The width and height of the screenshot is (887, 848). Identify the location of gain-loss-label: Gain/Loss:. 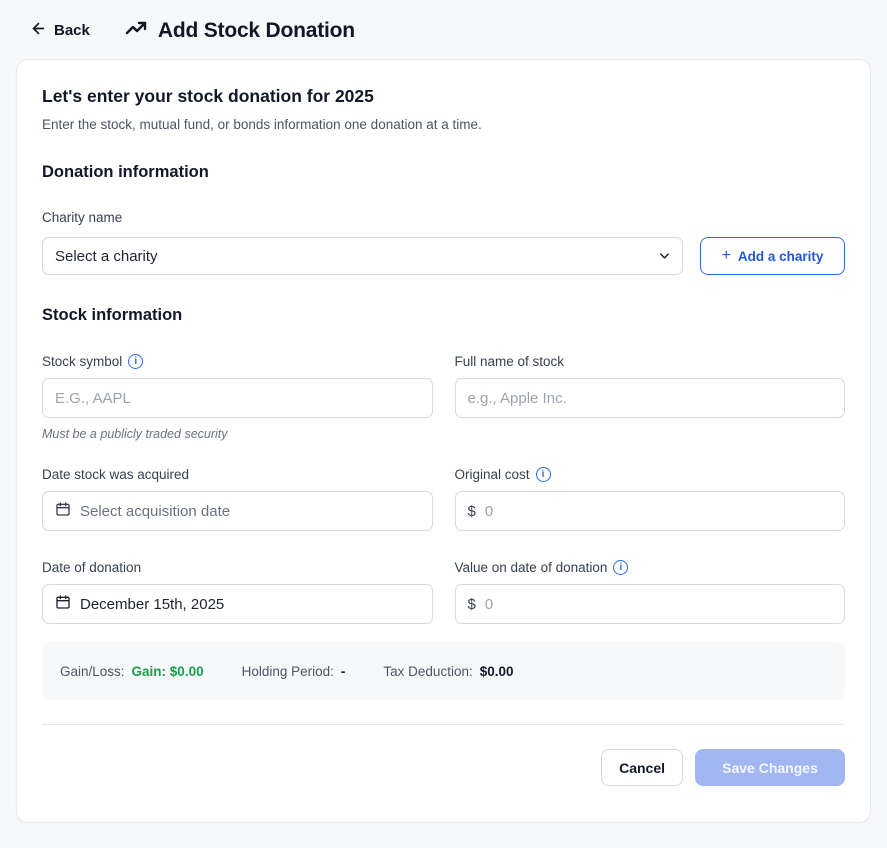
(92, 671).